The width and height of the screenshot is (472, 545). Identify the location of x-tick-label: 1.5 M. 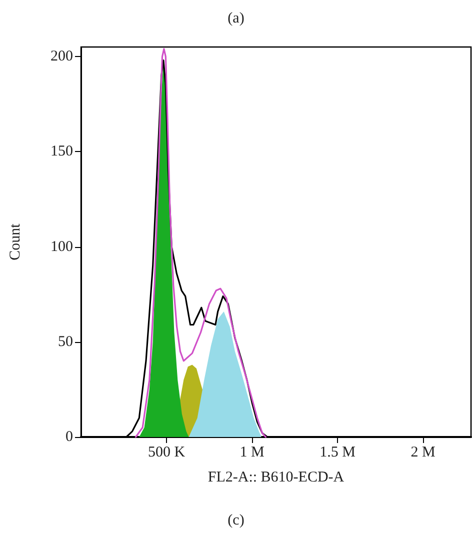
(338, 452).